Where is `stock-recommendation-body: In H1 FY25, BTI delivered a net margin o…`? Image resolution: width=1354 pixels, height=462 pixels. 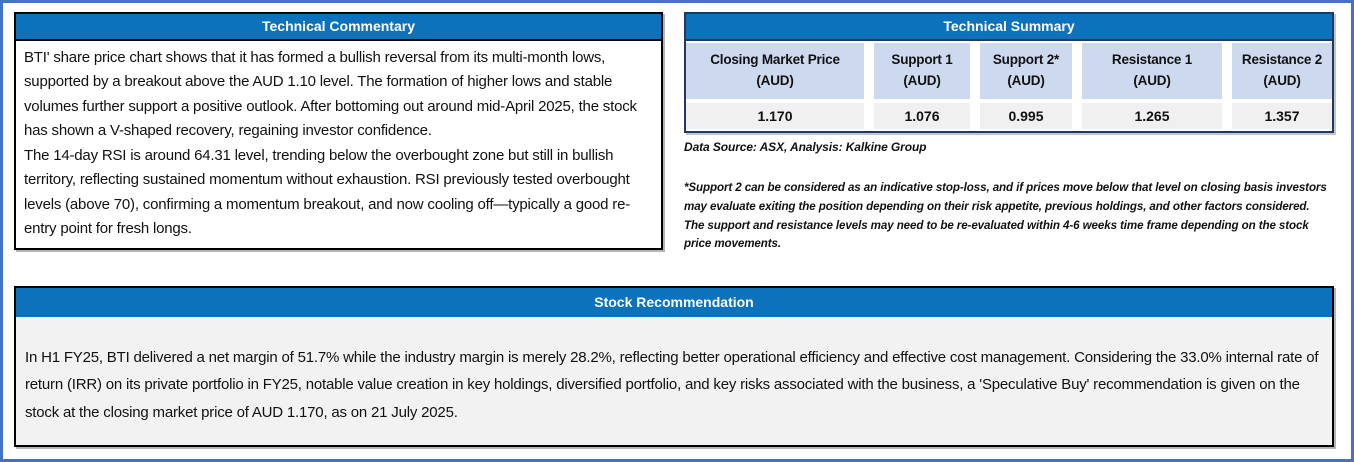
stock-recommendation-body: In H1 FY25, BTI delivered a net margin o… is located at coordinates (672, 385).